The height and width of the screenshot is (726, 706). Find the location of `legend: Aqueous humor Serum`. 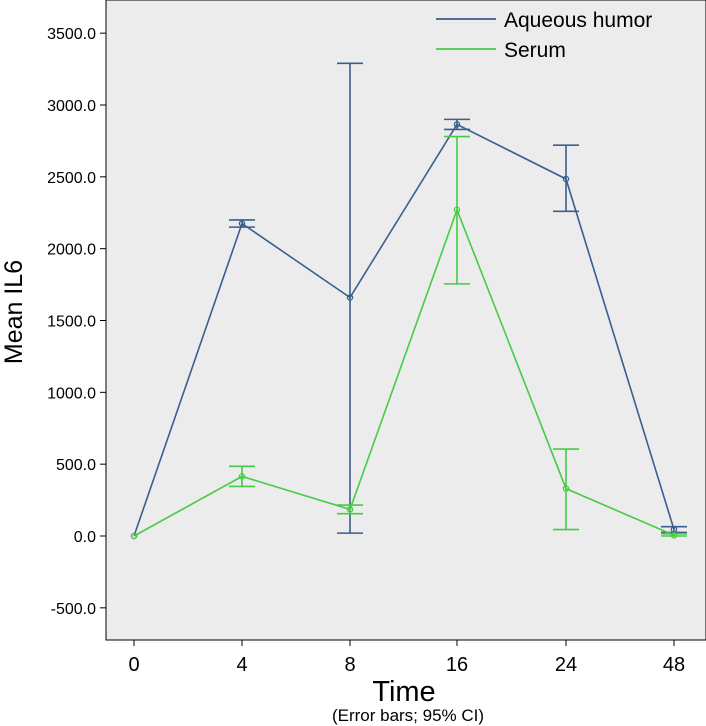

legend: Aqueous humor Serum is located at coordinates (544, 35).